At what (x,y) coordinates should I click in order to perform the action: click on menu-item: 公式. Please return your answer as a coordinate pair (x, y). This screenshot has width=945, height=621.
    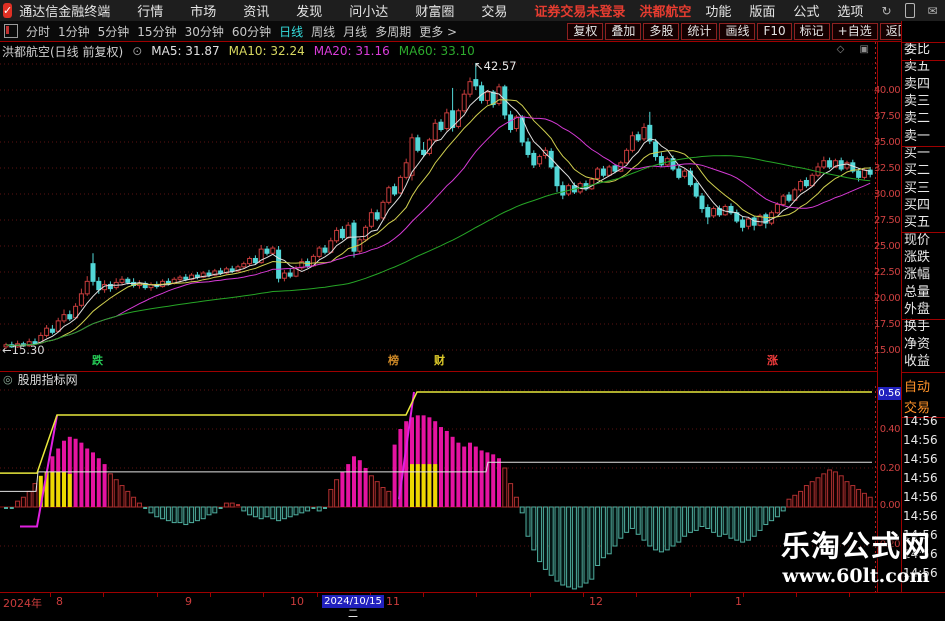
    Looking at the image, I should click on (806, 12).